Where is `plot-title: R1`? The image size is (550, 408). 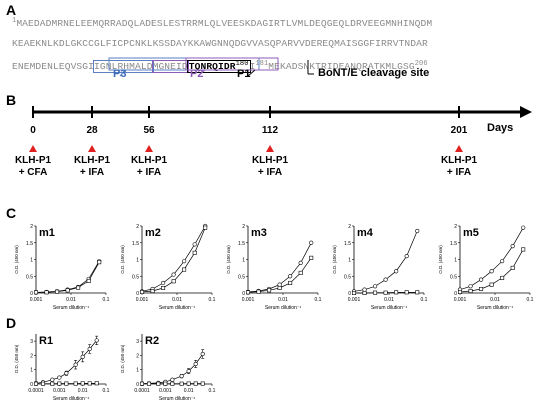 plot-title: R1 is located at coordinates (46, 341).